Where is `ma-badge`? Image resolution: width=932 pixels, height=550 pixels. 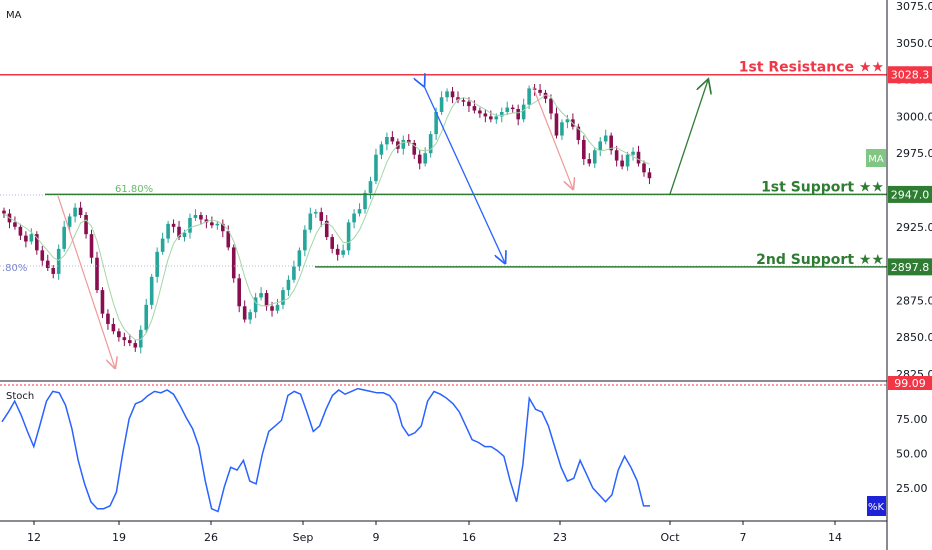 ma-badge is located at coordinates (876, 158).